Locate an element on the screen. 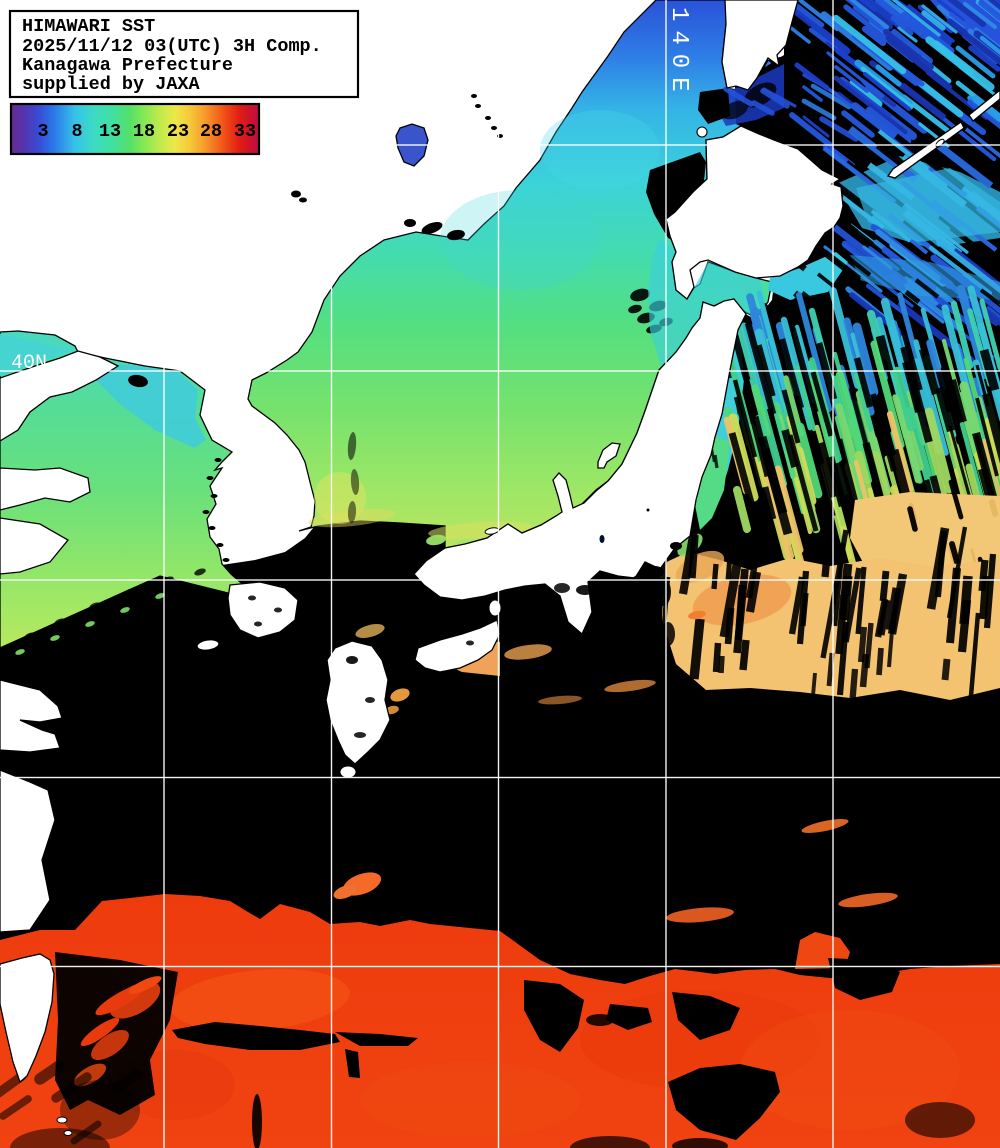  svg-text: 23 is located at coordinates (178, 131).